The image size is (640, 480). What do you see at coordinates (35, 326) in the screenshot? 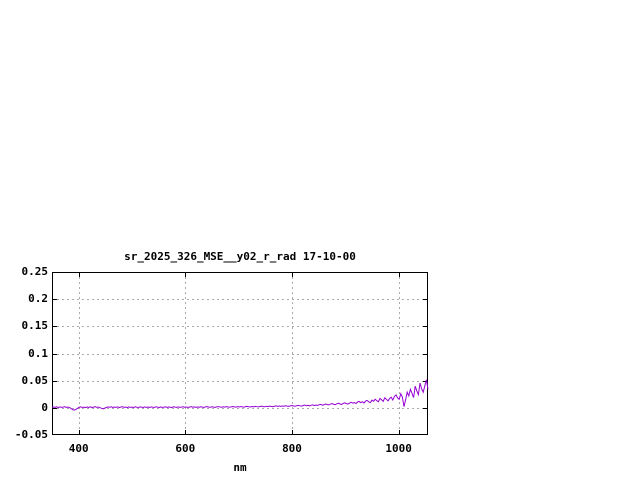
I see `y-tick-label: 0.15` at bounding box center [35, 326].